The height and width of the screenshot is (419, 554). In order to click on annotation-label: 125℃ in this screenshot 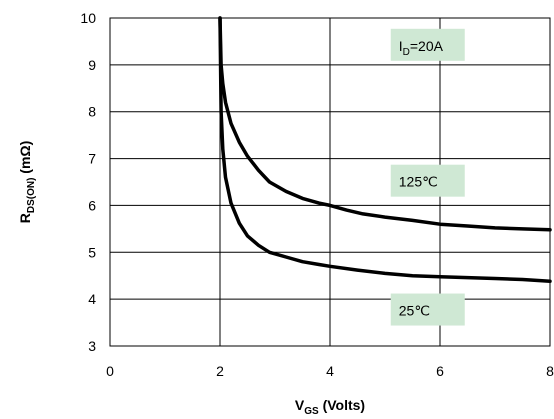, I will do `click(418, 182)`.